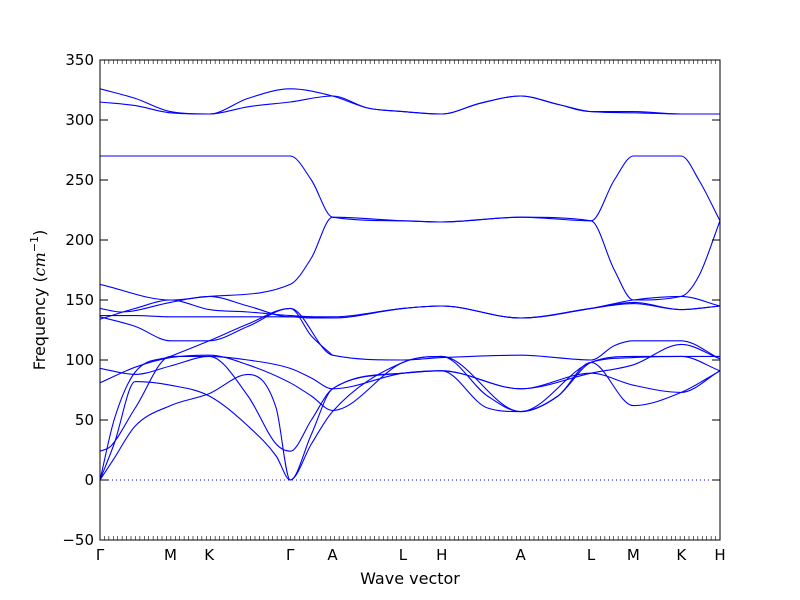 Image resolution: width=800 pixels, height=600 pixels. What do you see at coordinates (410, 578) in the screenshot?
I see `x-axis-label: Wave vector` at bounding box center [410, 578].